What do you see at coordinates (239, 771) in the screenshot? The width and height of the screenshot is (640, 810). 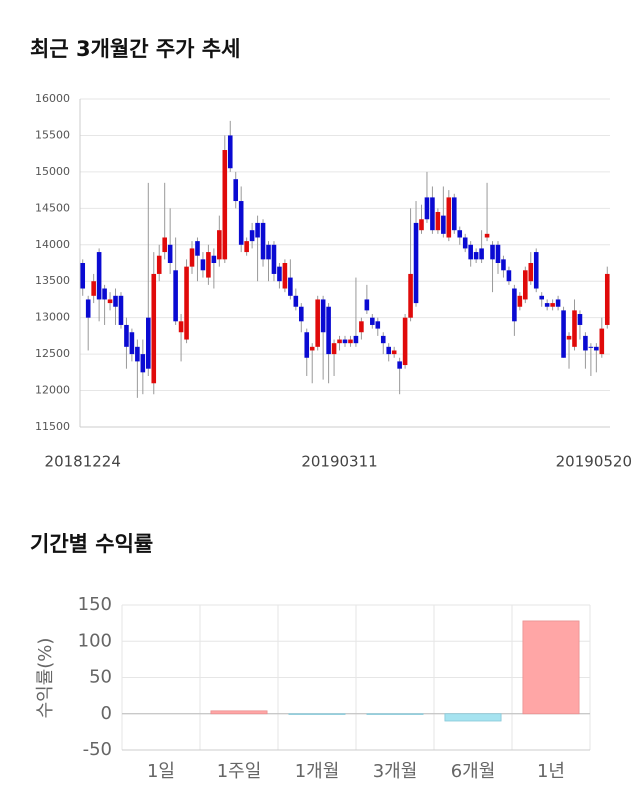 I see `x-tick-label: 1주일` at bounding box center [239, 771].